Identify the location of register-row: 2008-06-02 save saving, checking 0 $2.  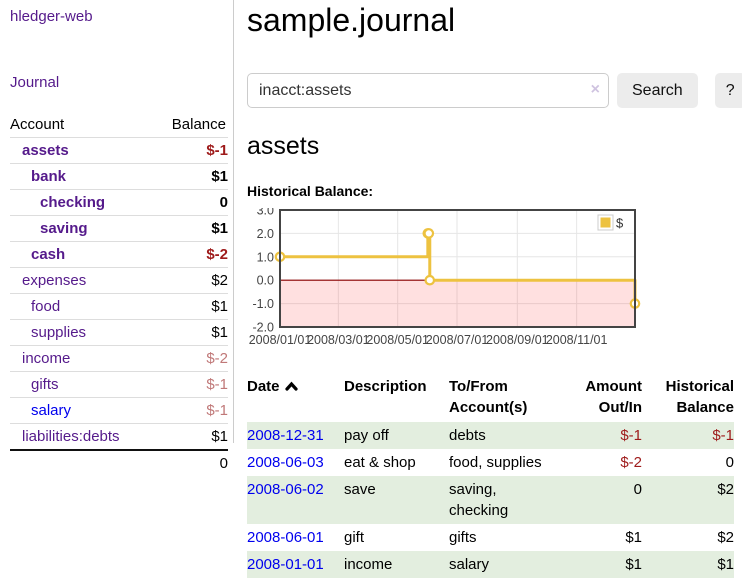
(490, 500).